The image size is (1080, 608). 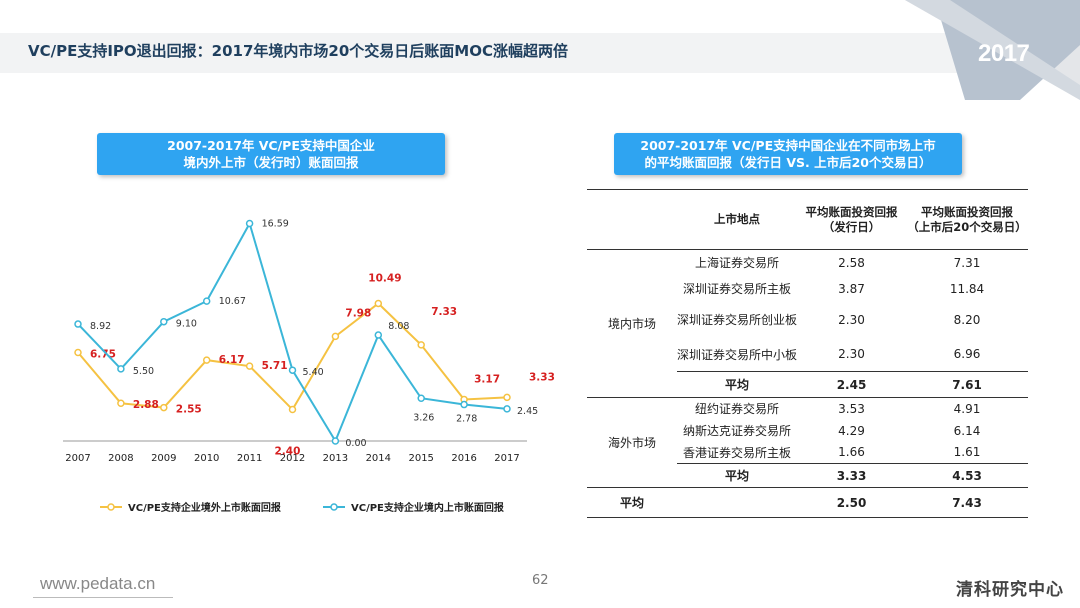 What do you see at coordinates (833, 289) in the screenshot?
I see `table-row: 深圳证券交易所主板 3.87 11.84` at bounding box center [833, 289].